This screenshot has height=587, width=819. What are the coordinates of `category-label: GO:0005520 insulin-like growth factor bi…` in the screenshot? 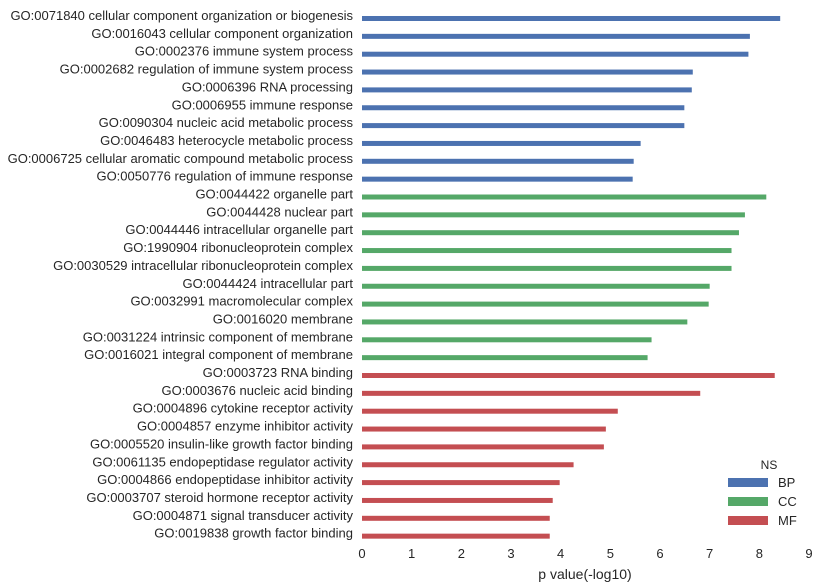 It's located at (221, 443).